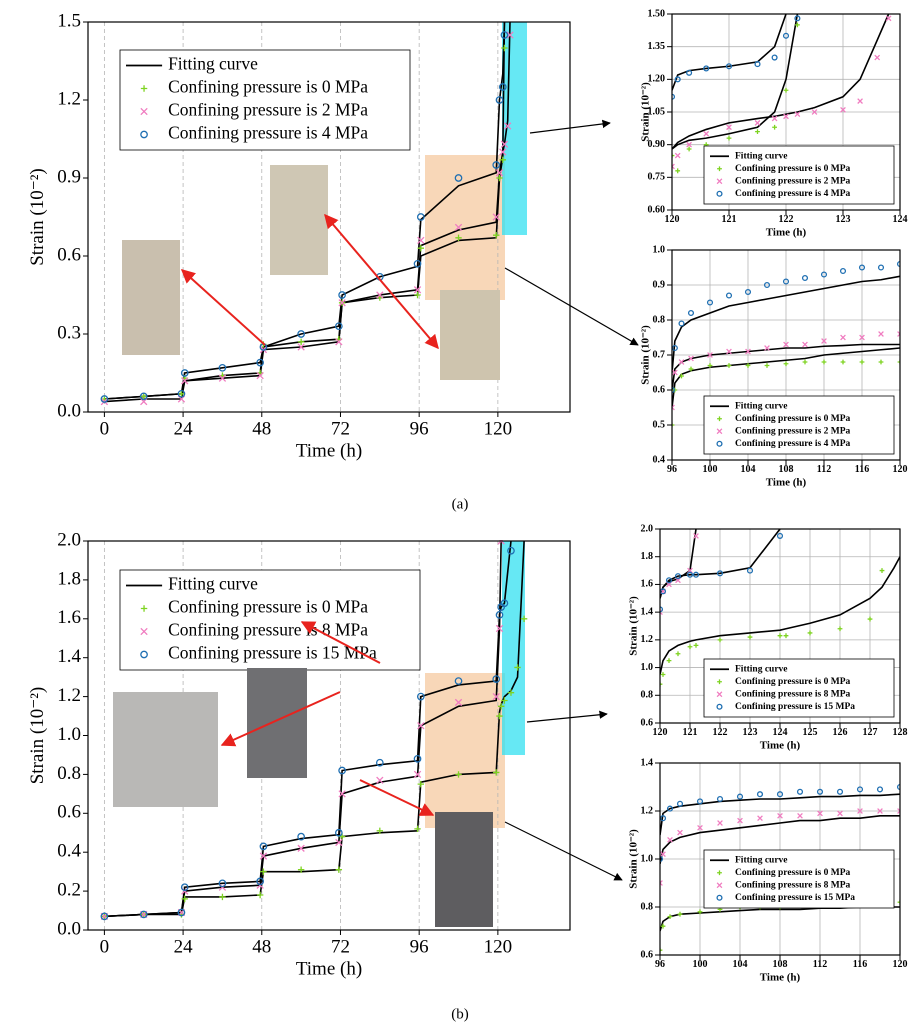  What do you see at coordinates (659, 459) in the screenshot?
I see `y-tick-label: 0.4` at bounding box center [659, 459].